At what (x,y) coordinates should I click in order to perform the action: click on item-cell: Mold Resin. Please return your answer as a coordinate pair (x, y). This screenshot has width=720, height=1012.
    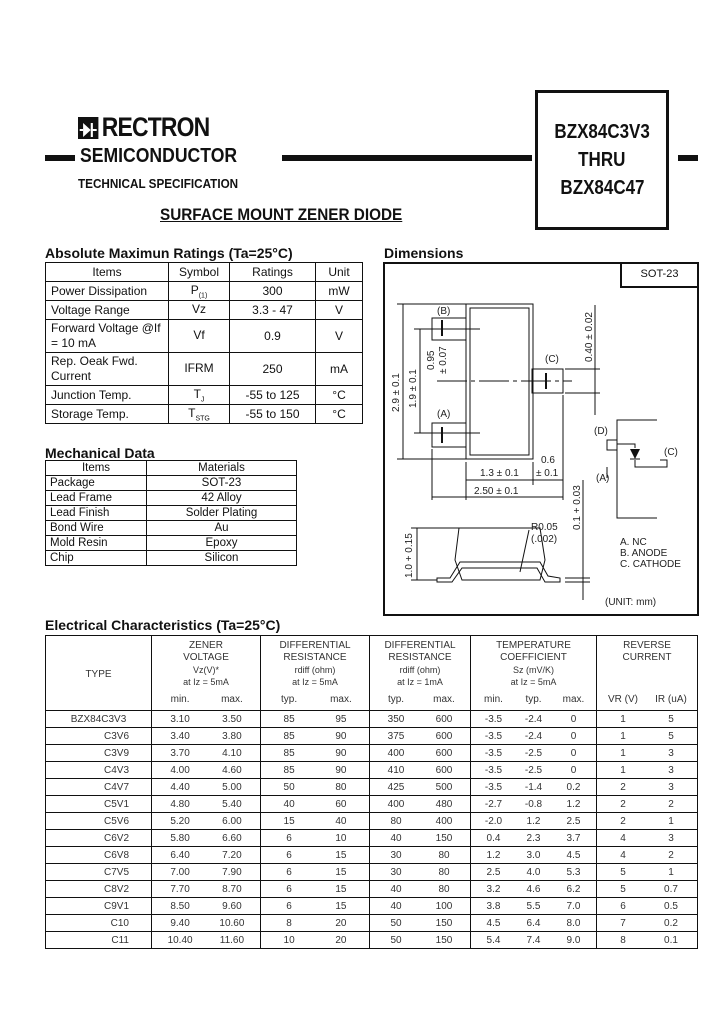
    Looking at the image, I should click on (96, 543).